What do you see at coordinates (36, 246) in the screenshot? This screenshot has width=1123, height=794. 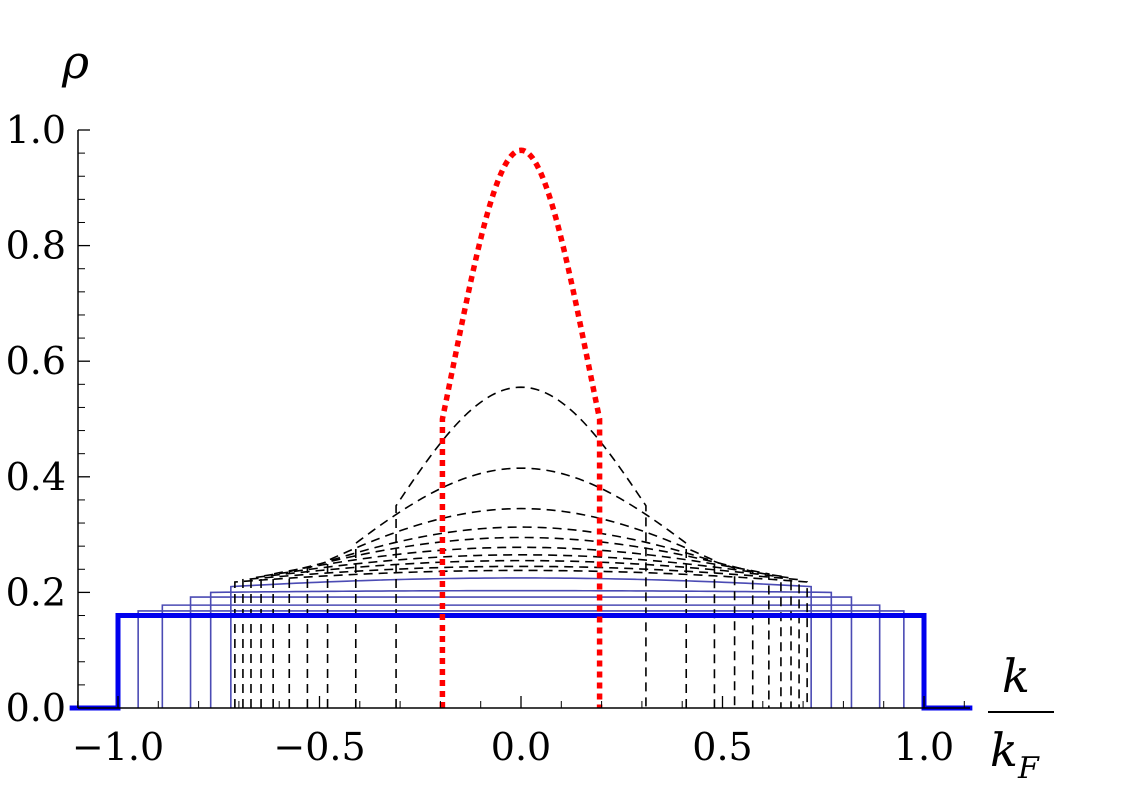 I see `y-tick-label: 0.8` at bounding box center [36, 246].